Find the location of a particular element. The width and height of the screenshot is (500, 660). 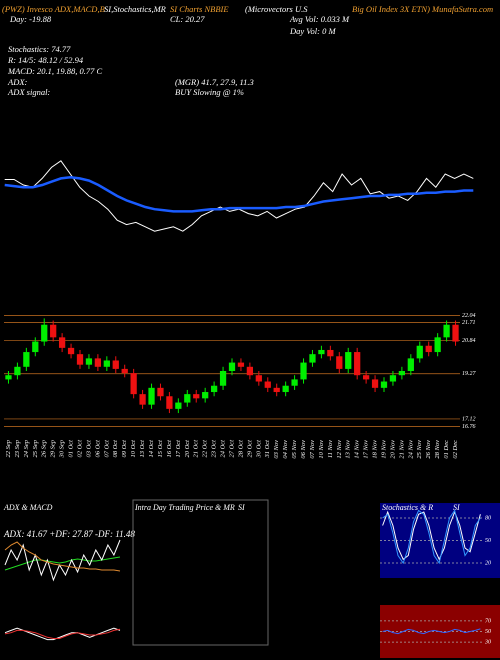

x-tick-label: 06 Nov is located at coordinates (303, 449).